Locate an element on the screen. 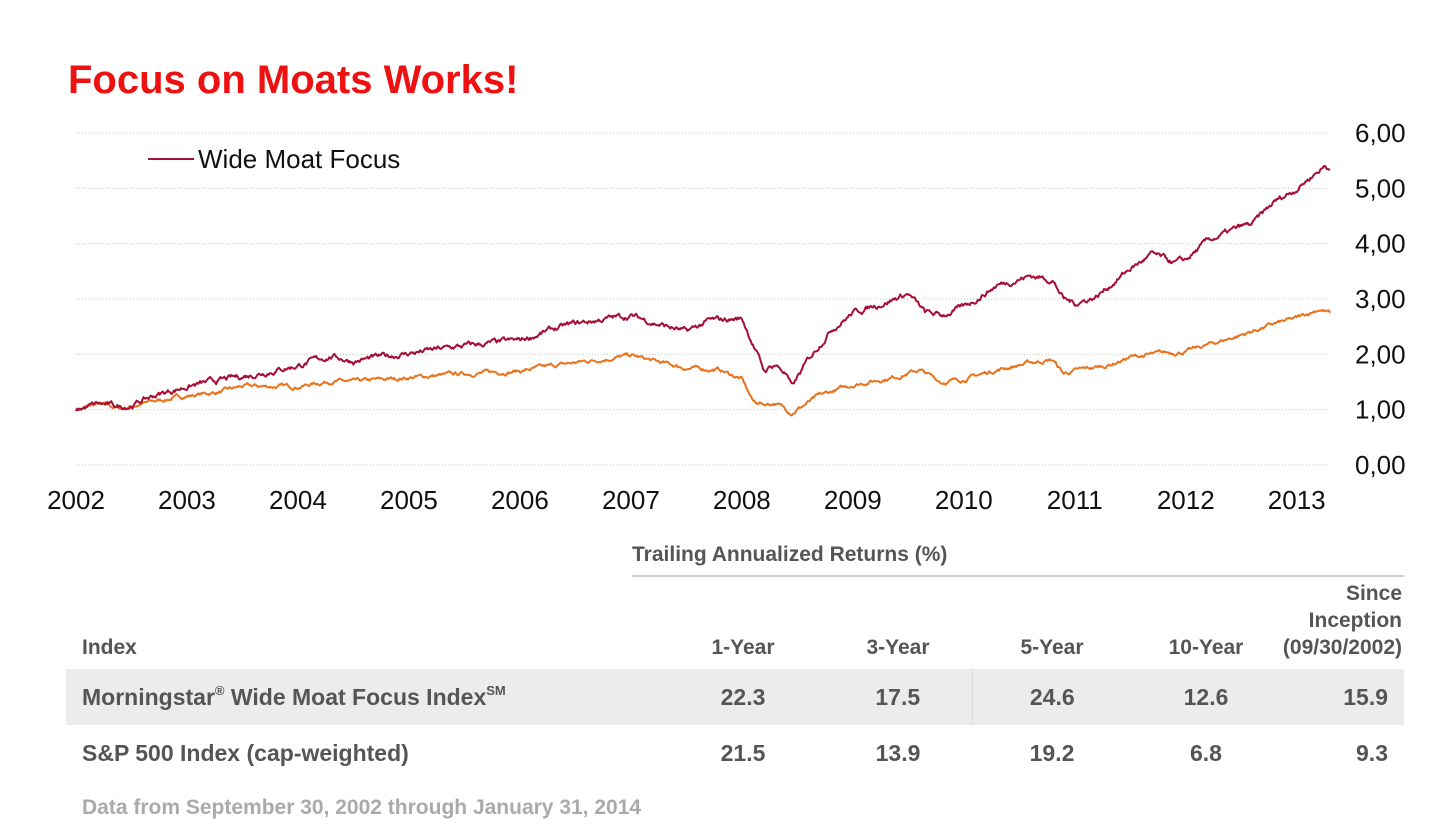 This screenshot has width=1456, height=835. x-tick-label: 2009 is located at coordinates (853, 500).